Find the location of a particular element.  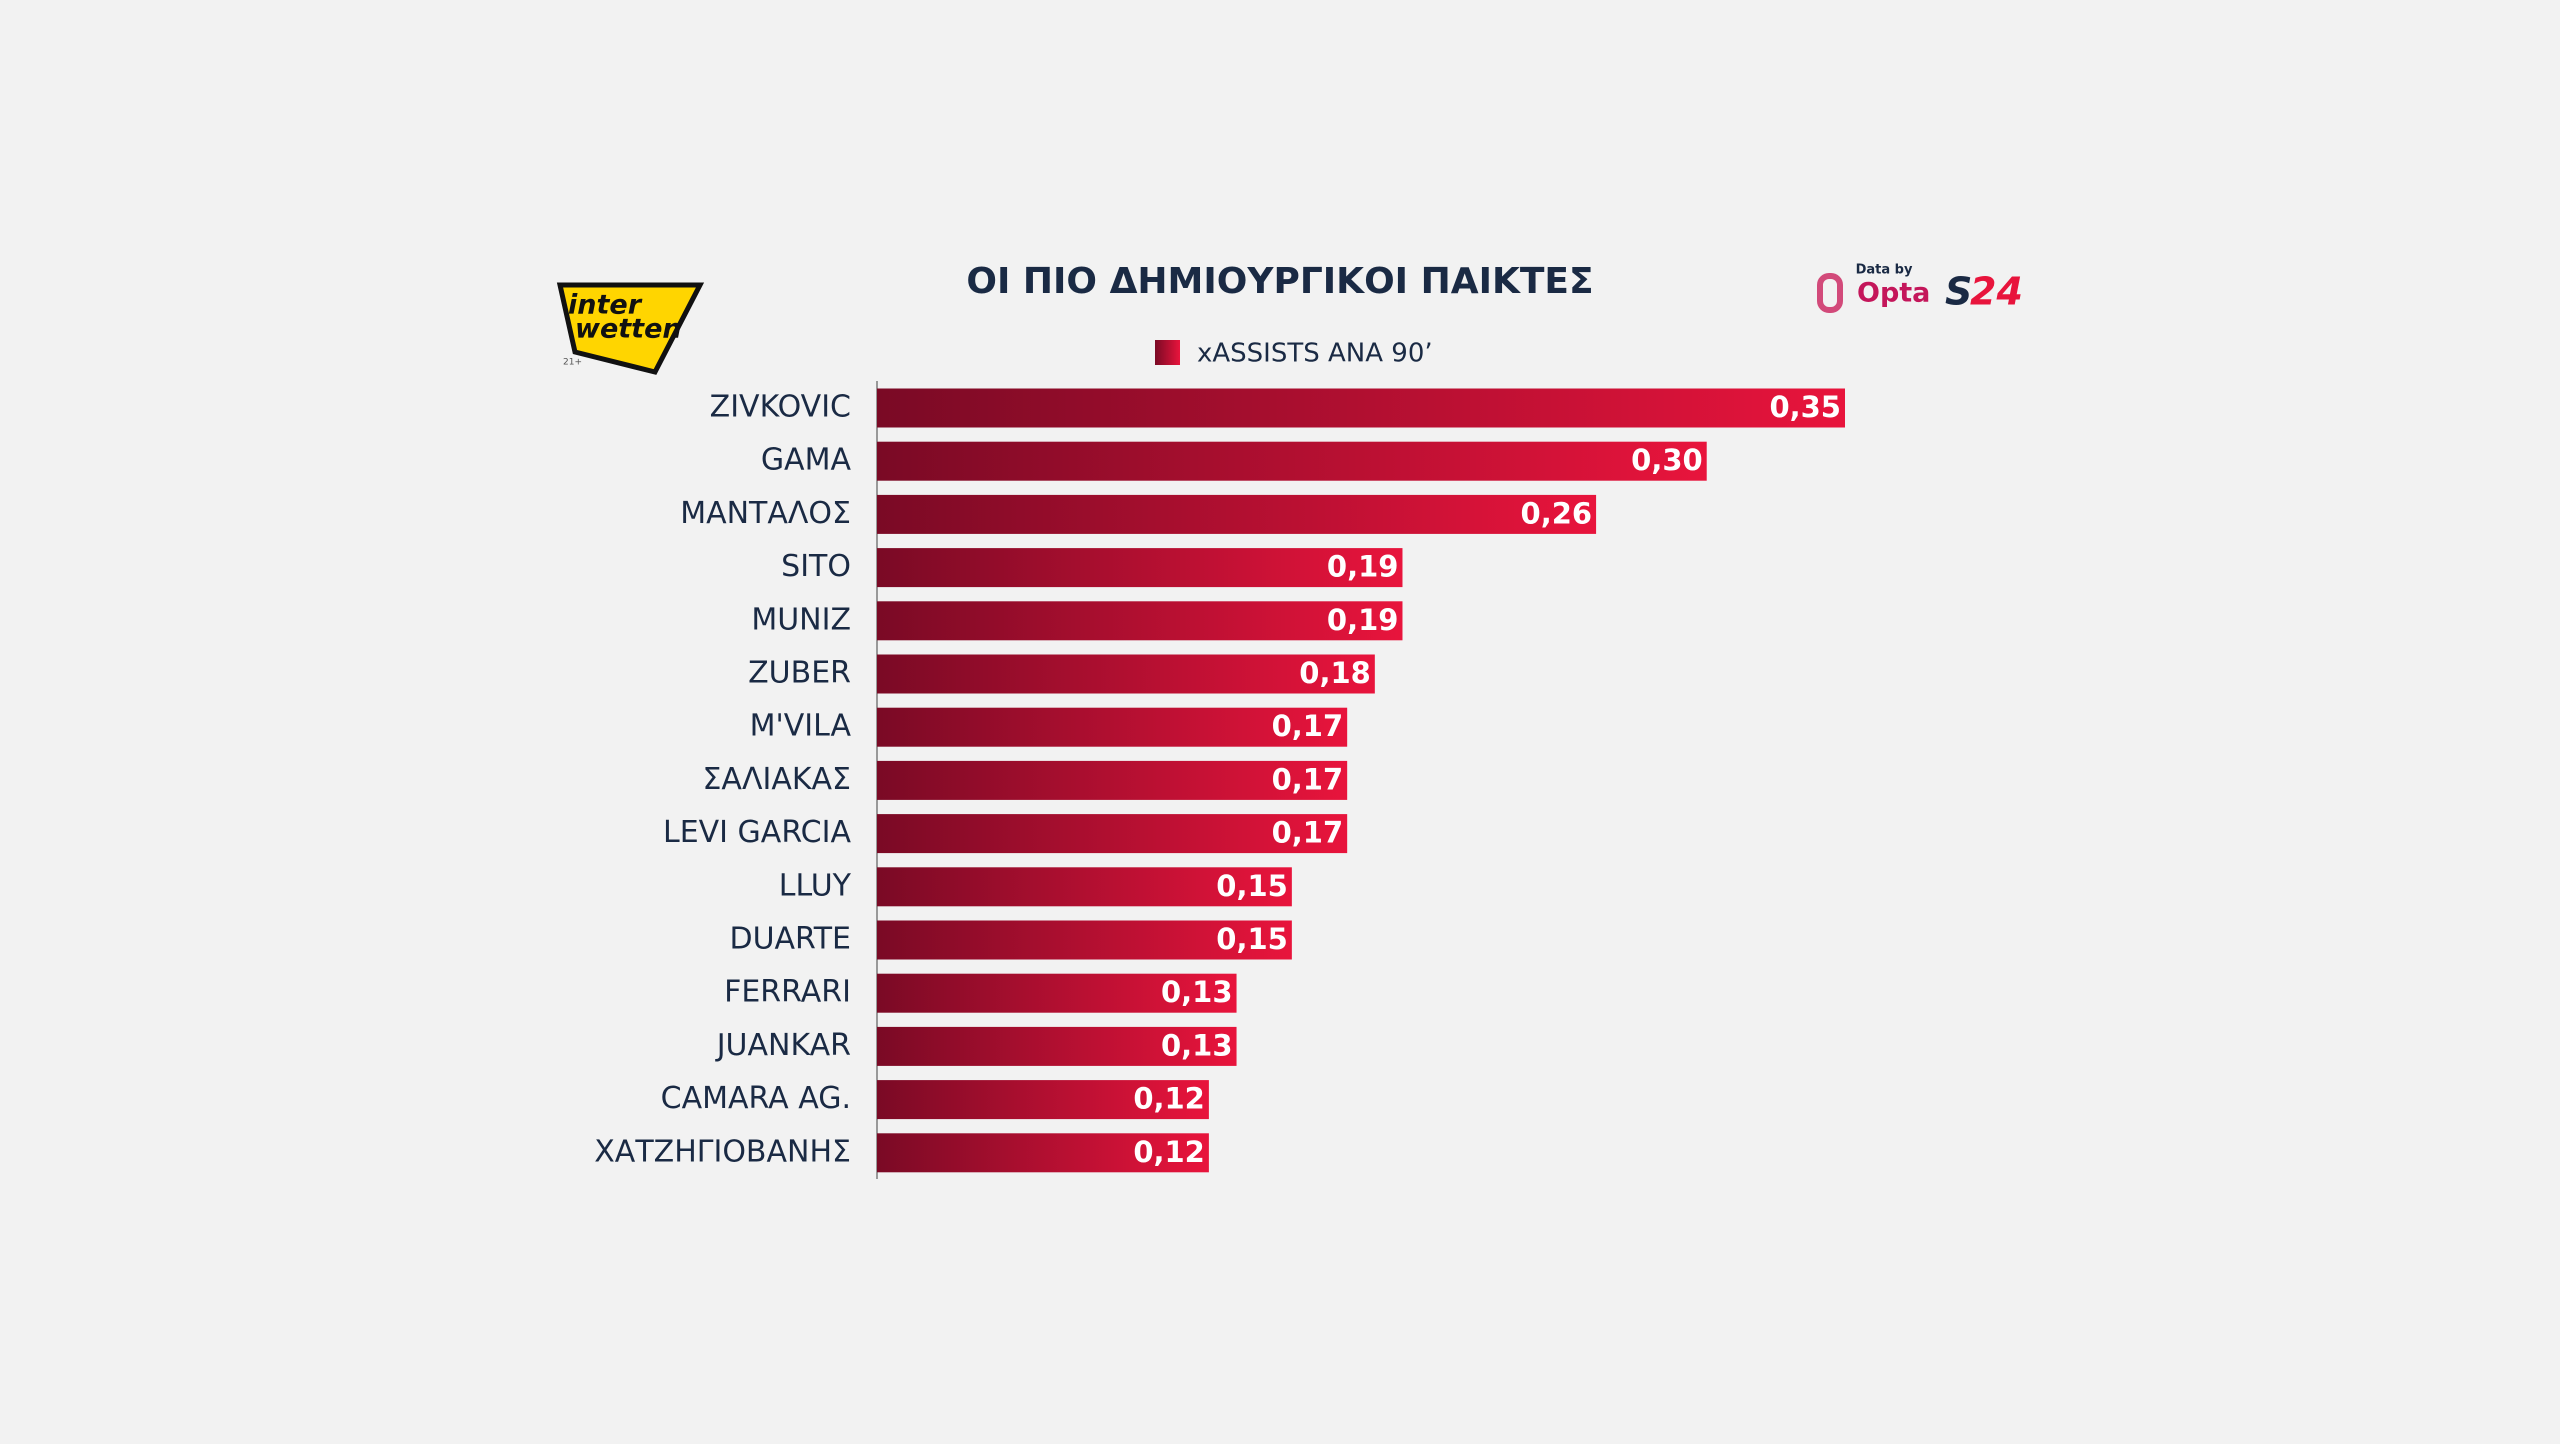

category-label: CAMARA AG. is located at coordinates (756, 1098).